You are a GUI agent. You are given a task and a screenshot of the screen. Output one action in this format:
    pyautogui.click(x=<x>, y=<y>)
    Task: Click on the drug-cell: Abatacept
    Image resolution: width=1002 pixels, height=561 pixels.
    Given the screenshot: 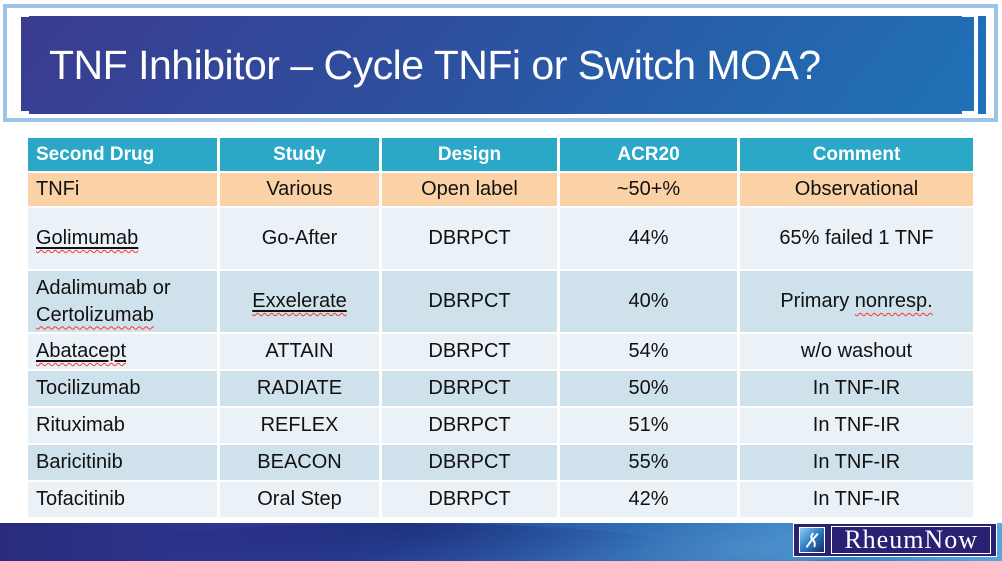 What is the action you would take?
    pyautogui.click(x=124, y=352)
    